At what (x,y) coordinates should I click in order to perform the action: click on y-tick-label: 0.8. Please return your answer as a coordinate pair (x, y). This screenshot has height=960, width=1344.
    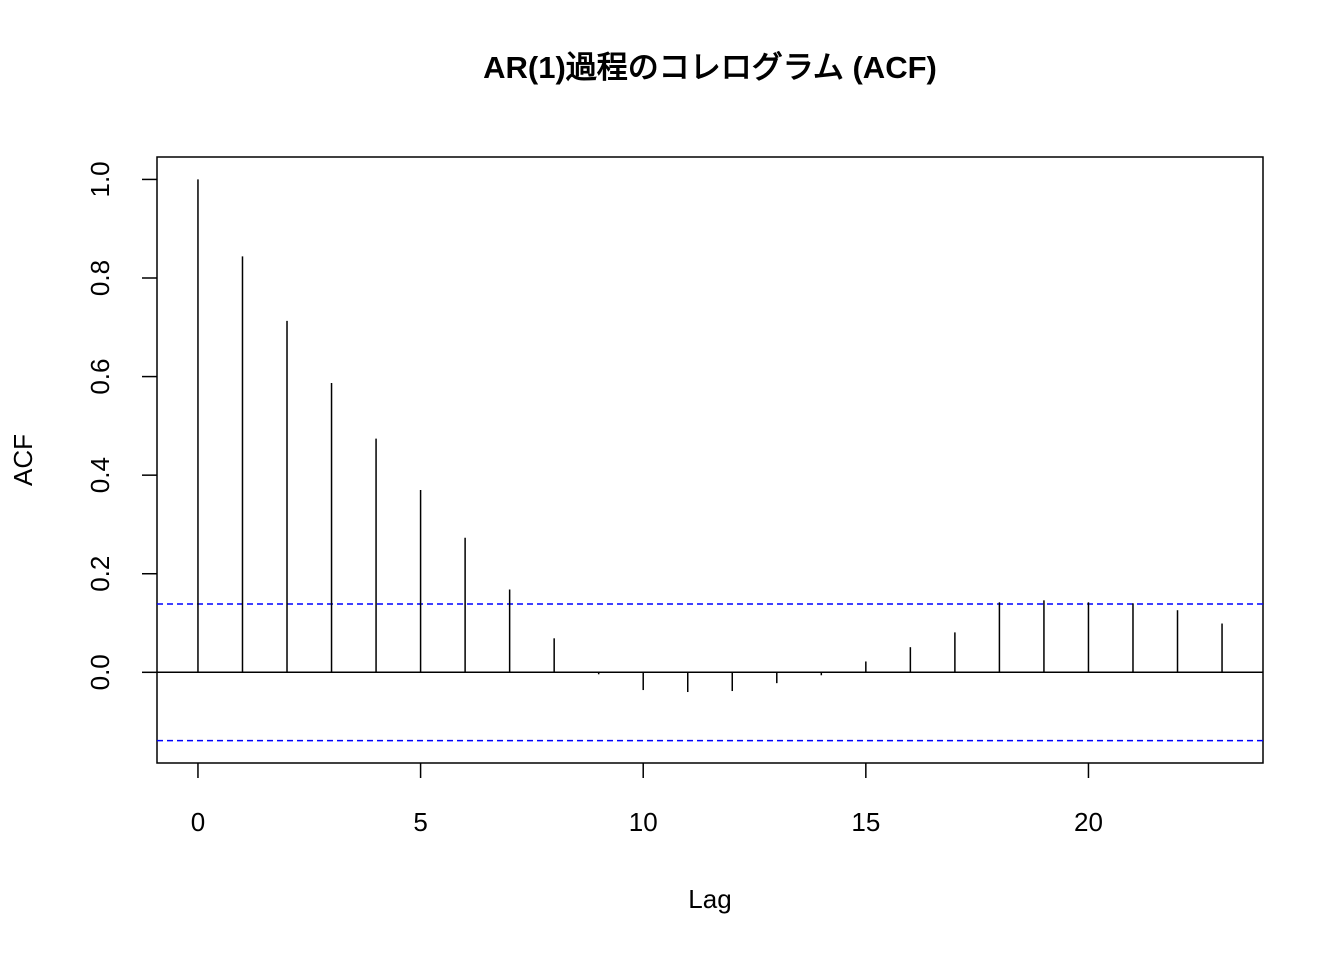
    Looking at the image, I should click on (100, 278).